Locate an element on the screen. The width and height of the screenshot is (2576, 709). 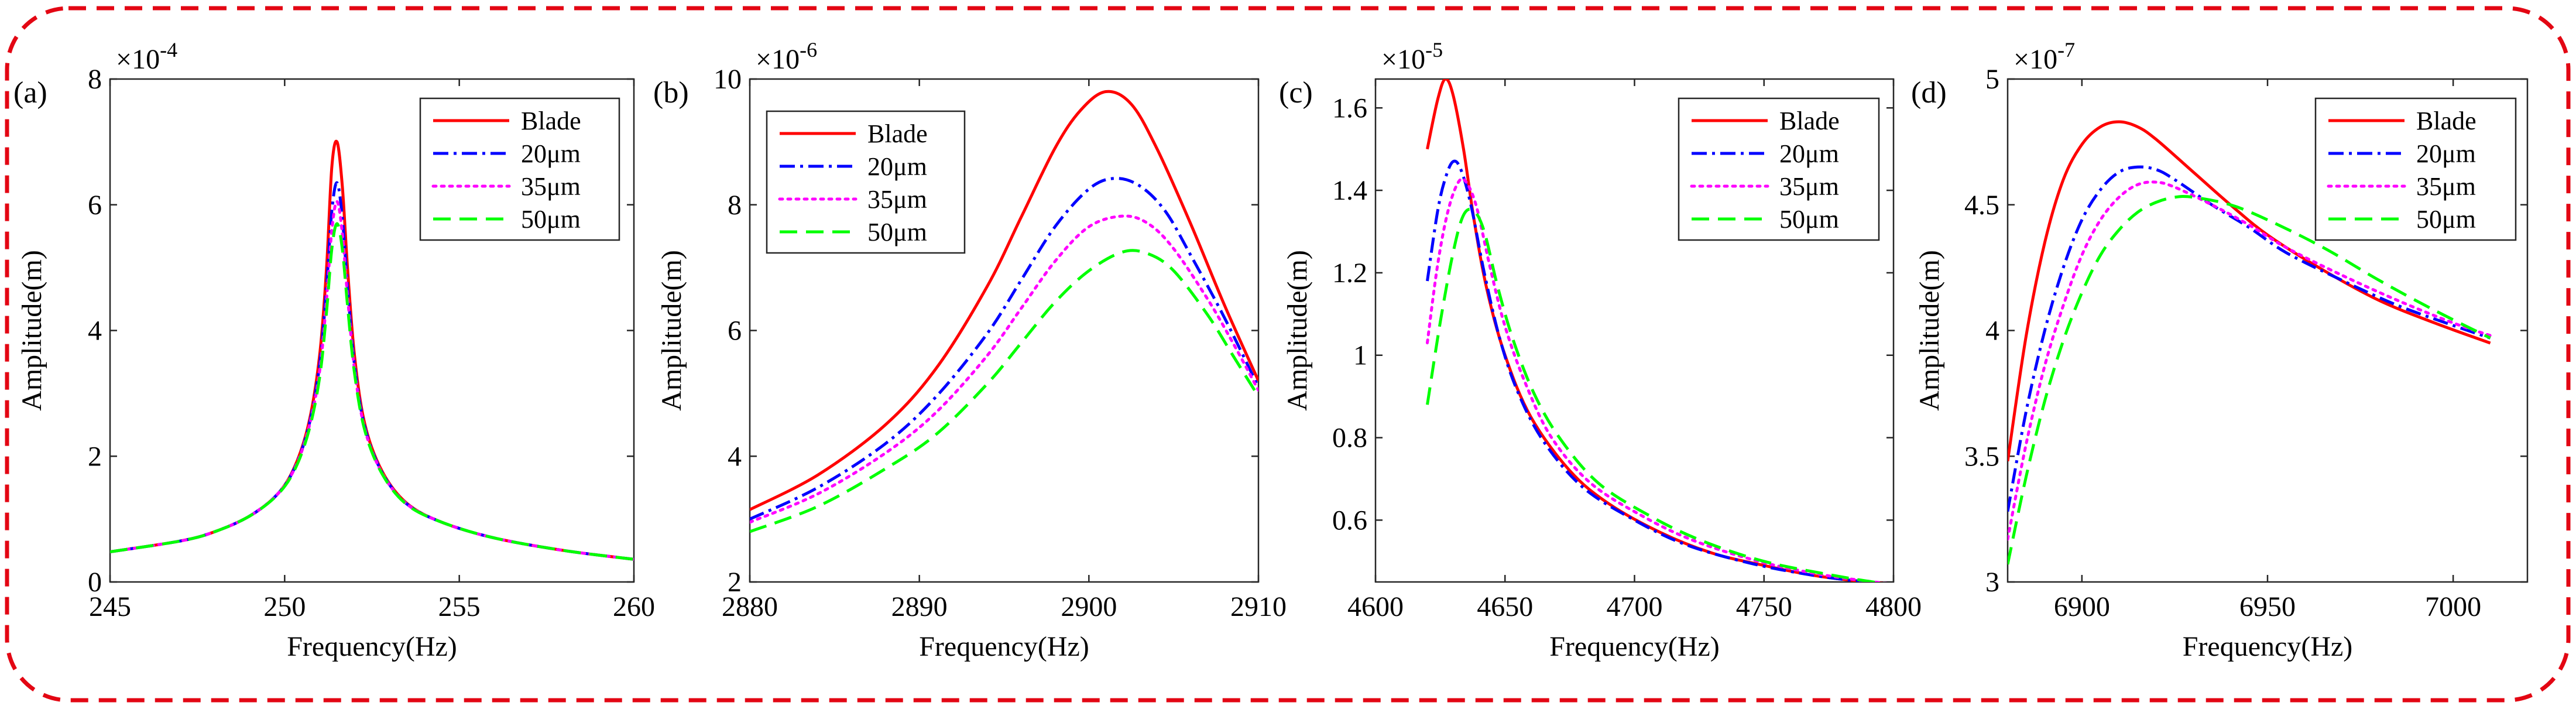
axis-multiplier-exponent: -6 is located at coordinates (809, 50).